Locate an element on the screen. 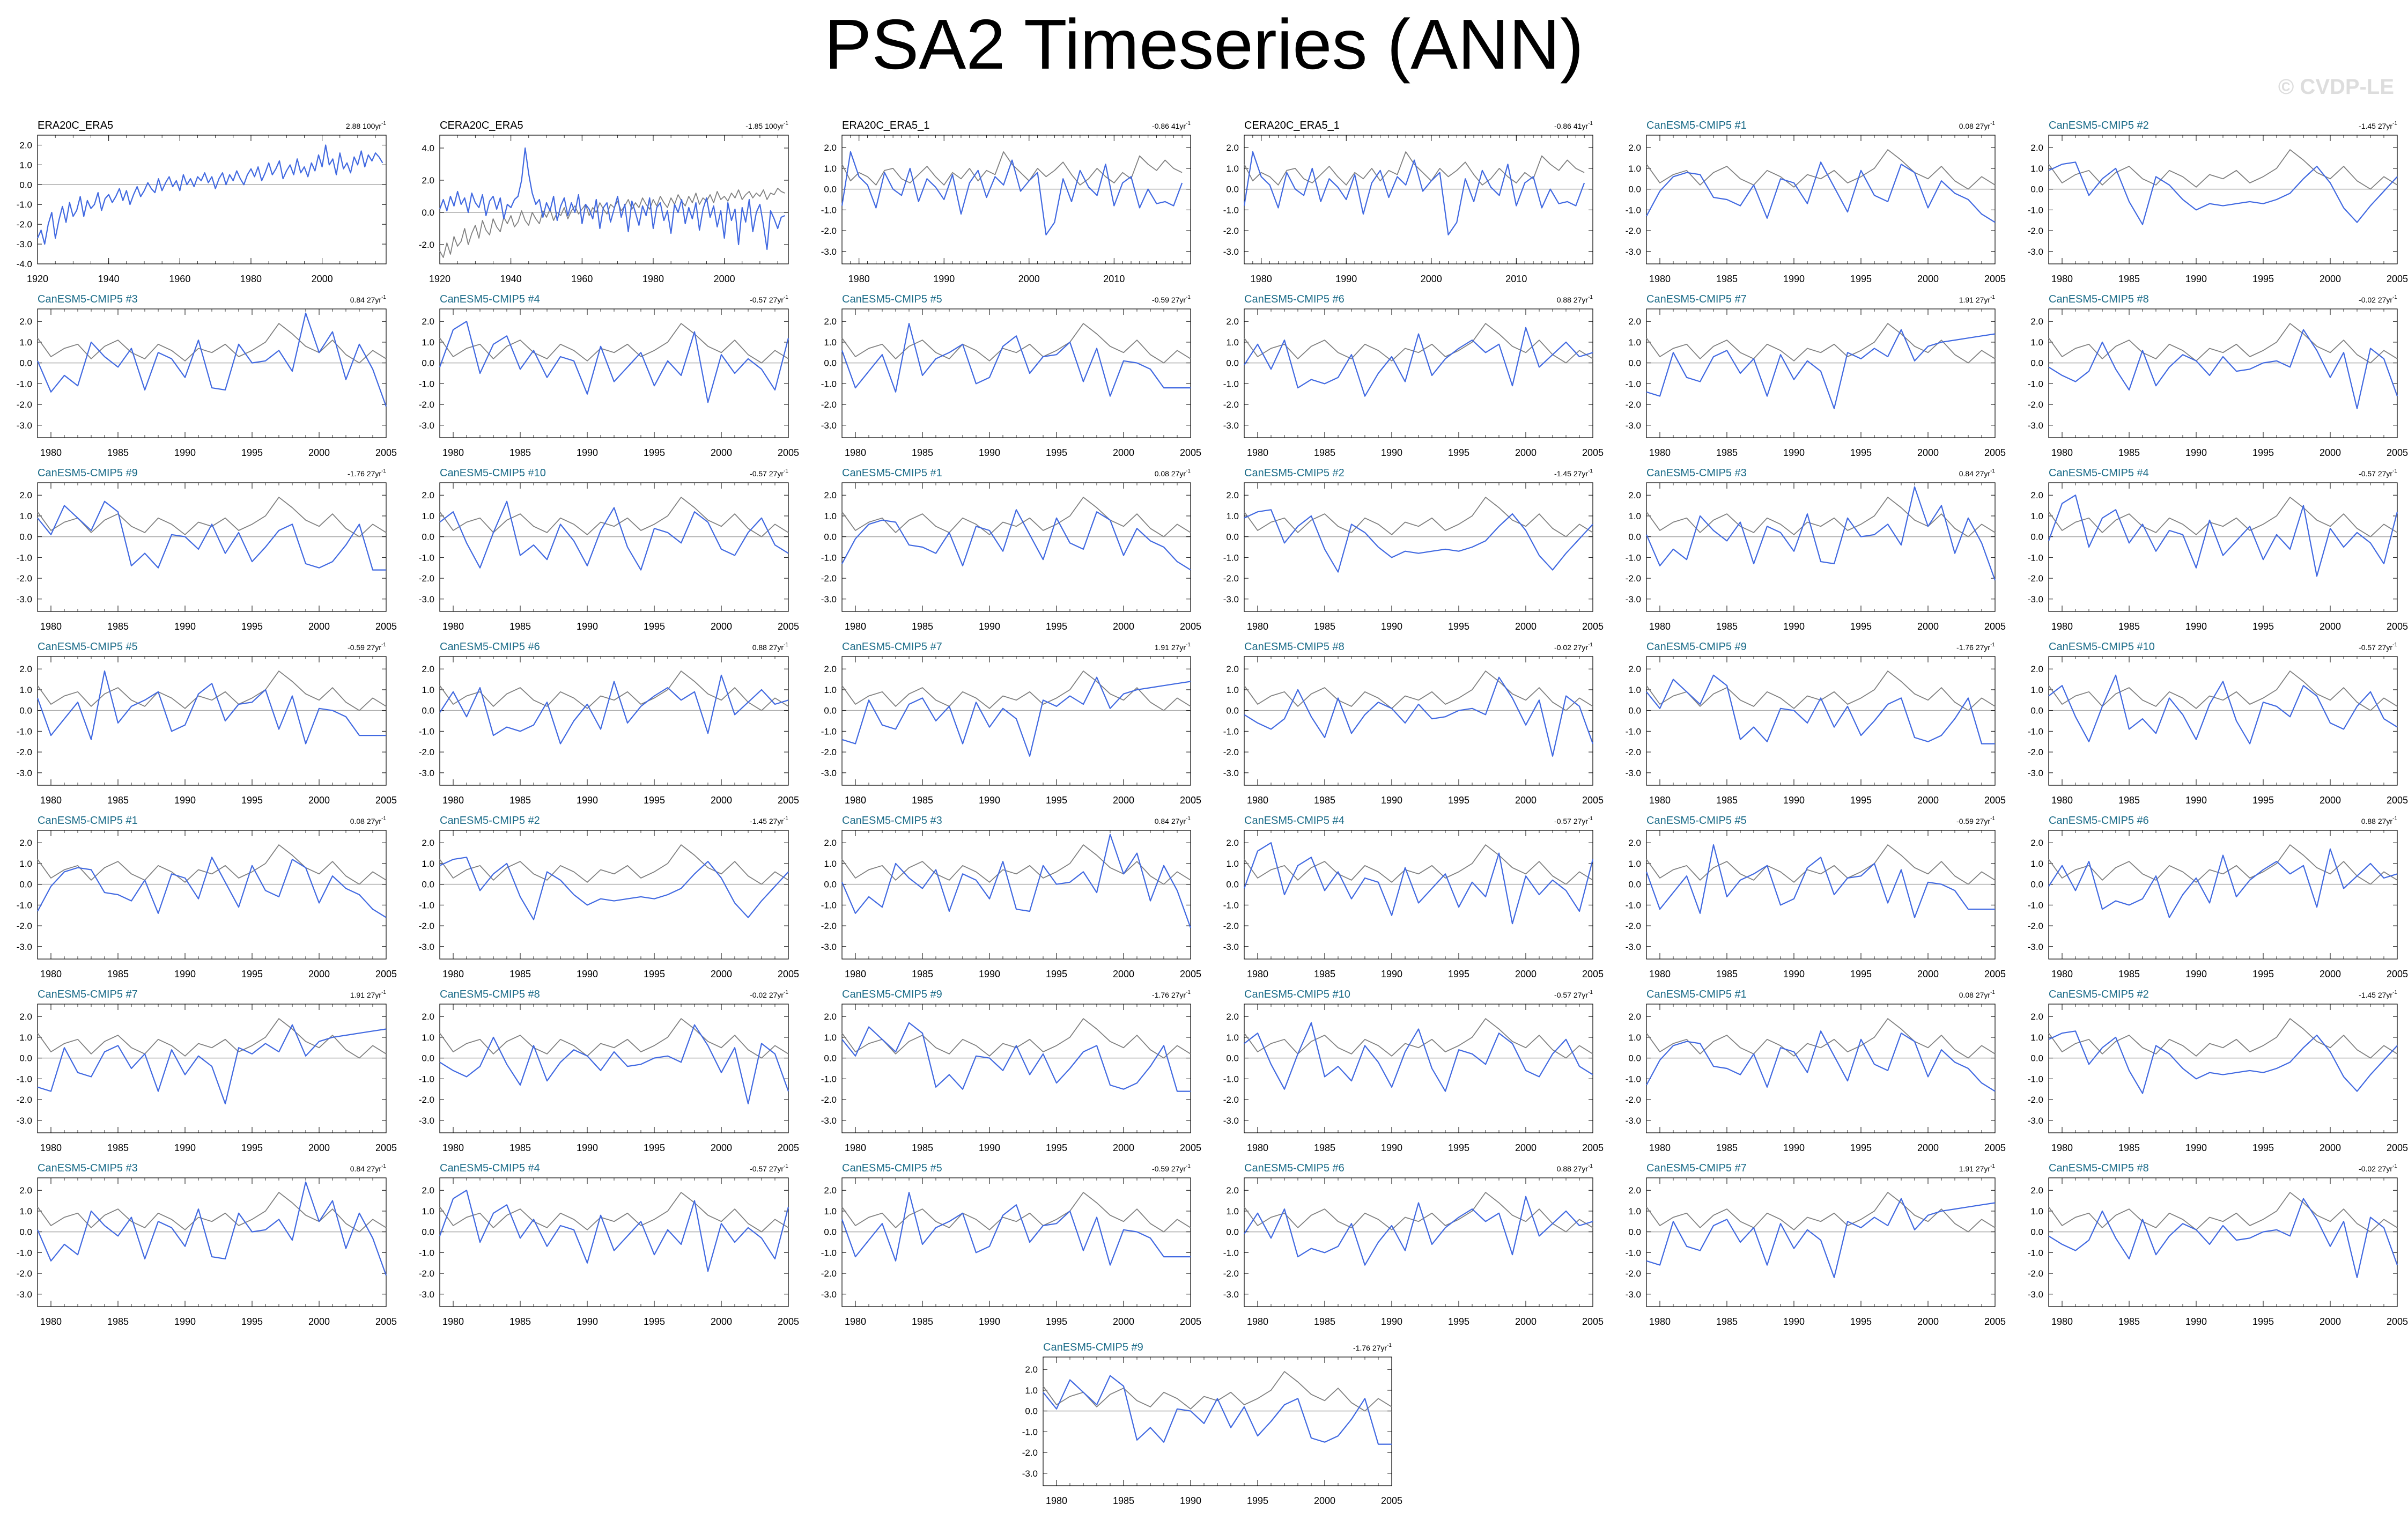  panel-title: CanESM5-CMIP5 #4 is located at coordinates (490, 1168).